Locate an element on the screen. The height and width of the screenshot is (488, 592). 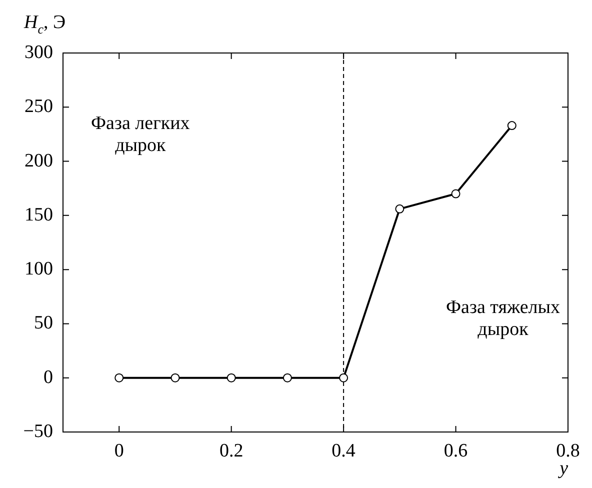
y-tick-label: 150 is located at coordinates (38, 215).